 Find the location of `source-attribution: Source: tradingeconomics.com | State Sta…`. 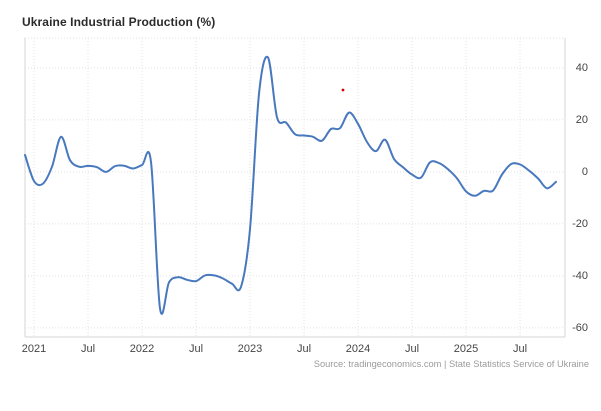

source-attribution: Source: tradingeconomics.com | State Sta… is located at coordinates (451, 364).